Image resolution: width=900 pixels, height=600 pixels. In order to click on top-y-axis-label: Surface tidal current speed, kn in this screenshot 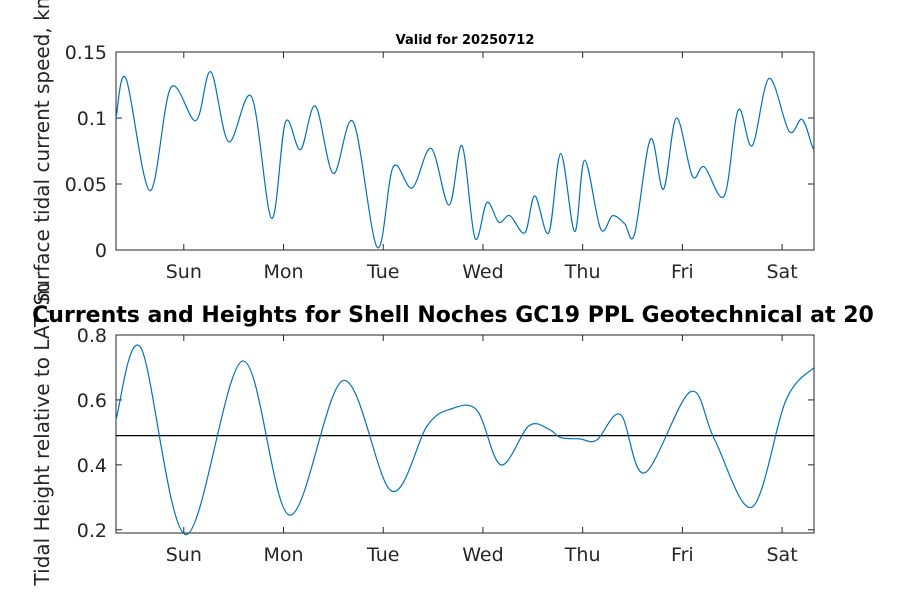, I will do `click(42, 152)`.